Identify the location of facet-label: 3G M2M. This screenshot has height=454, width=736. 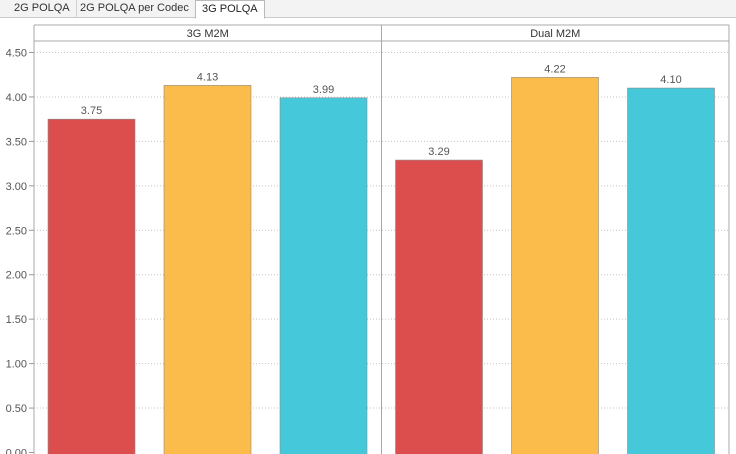
(208, 34).